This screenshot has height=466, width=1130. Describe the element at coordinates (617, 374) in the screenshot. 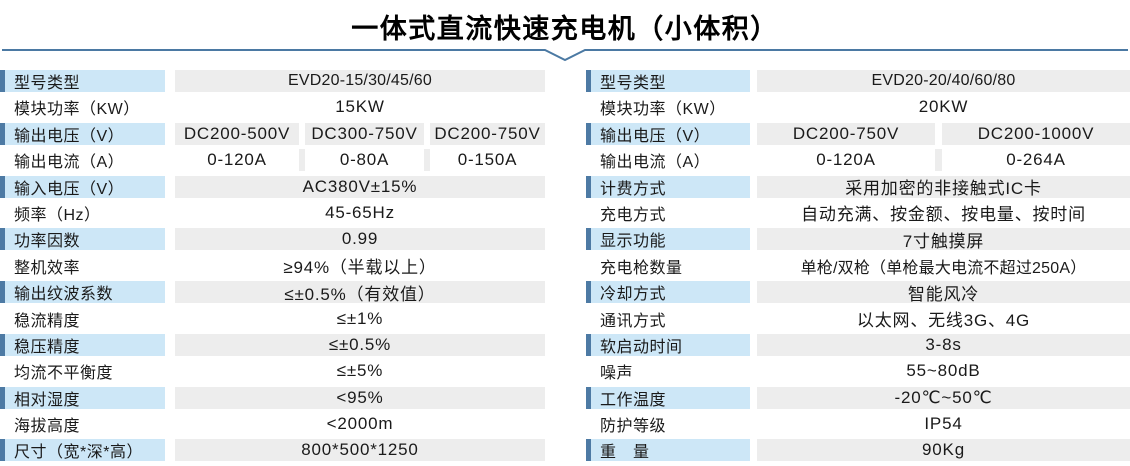

I see `spec-label: 噪声` at that location.